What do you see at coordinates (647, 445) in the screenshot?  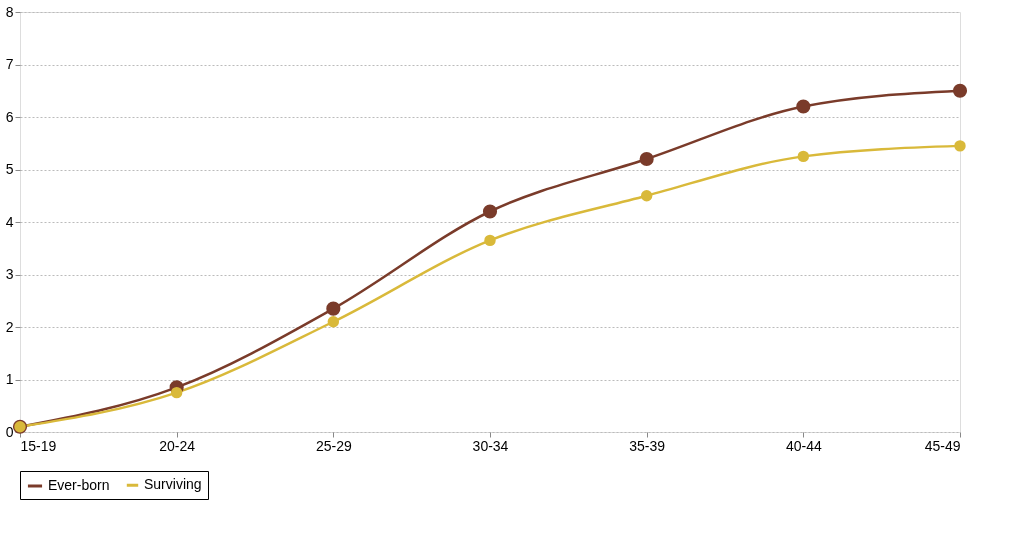 I see `x-tick-label: 35-39` at bounding box center [647, 445].